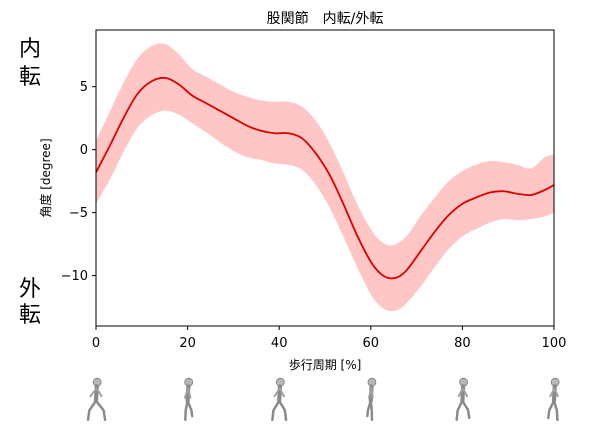 Image resolution: width=600 pixels, height=436 pixels. I want to click on x-axis-ticks: 0 20 40 60 80 100, so click(329, 338).